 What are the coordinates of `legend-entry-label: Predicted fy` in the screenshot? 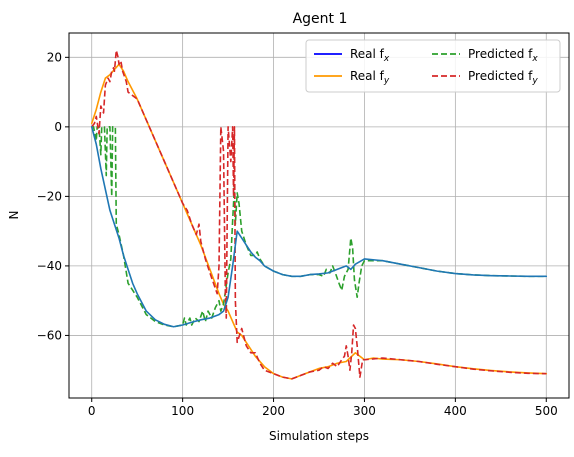 It's located at (503, 77).